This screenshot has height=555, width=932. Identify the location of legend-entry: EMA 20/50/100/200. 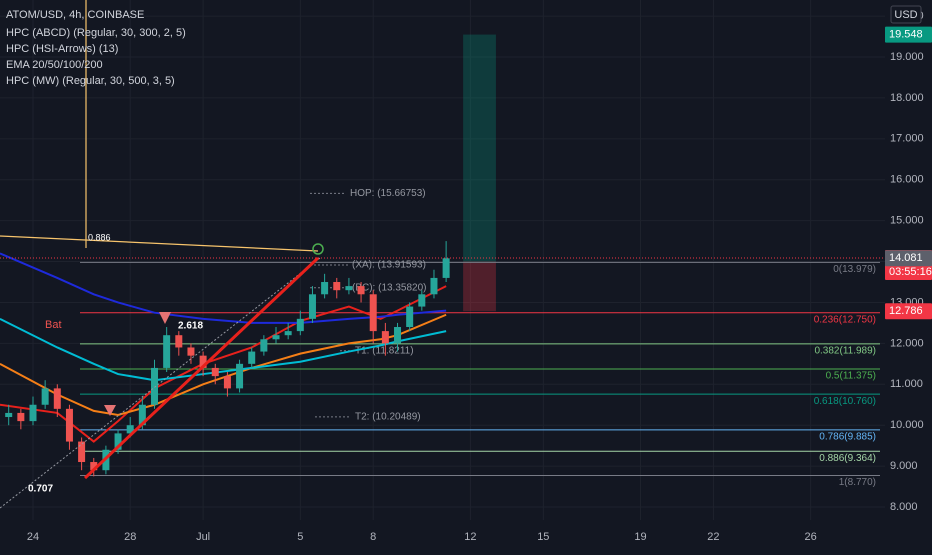
(54, 65).